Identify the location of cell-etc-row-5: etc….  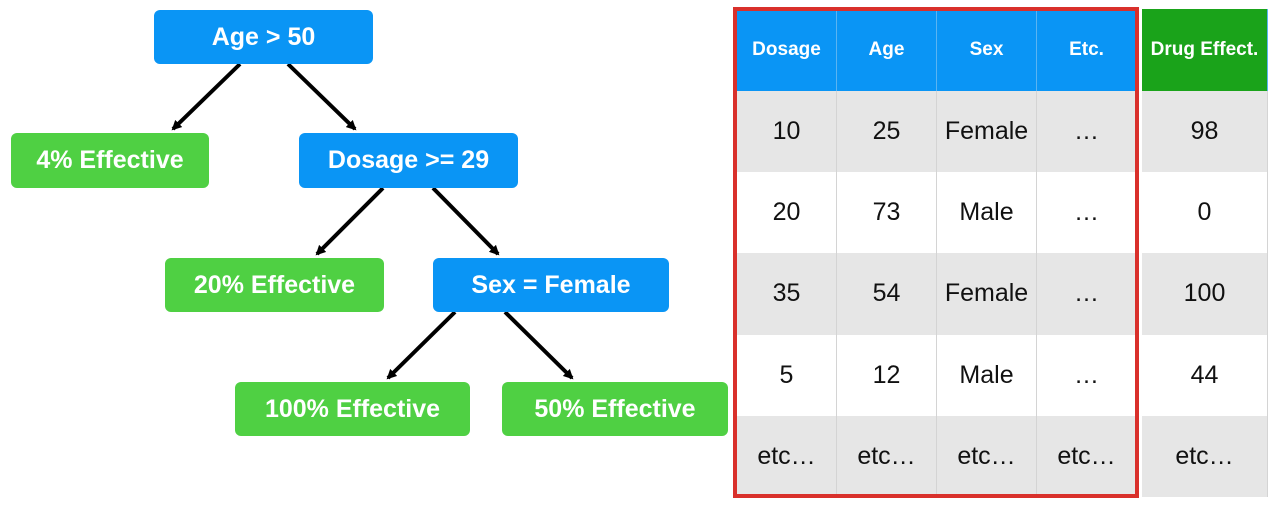
(1087, 456).